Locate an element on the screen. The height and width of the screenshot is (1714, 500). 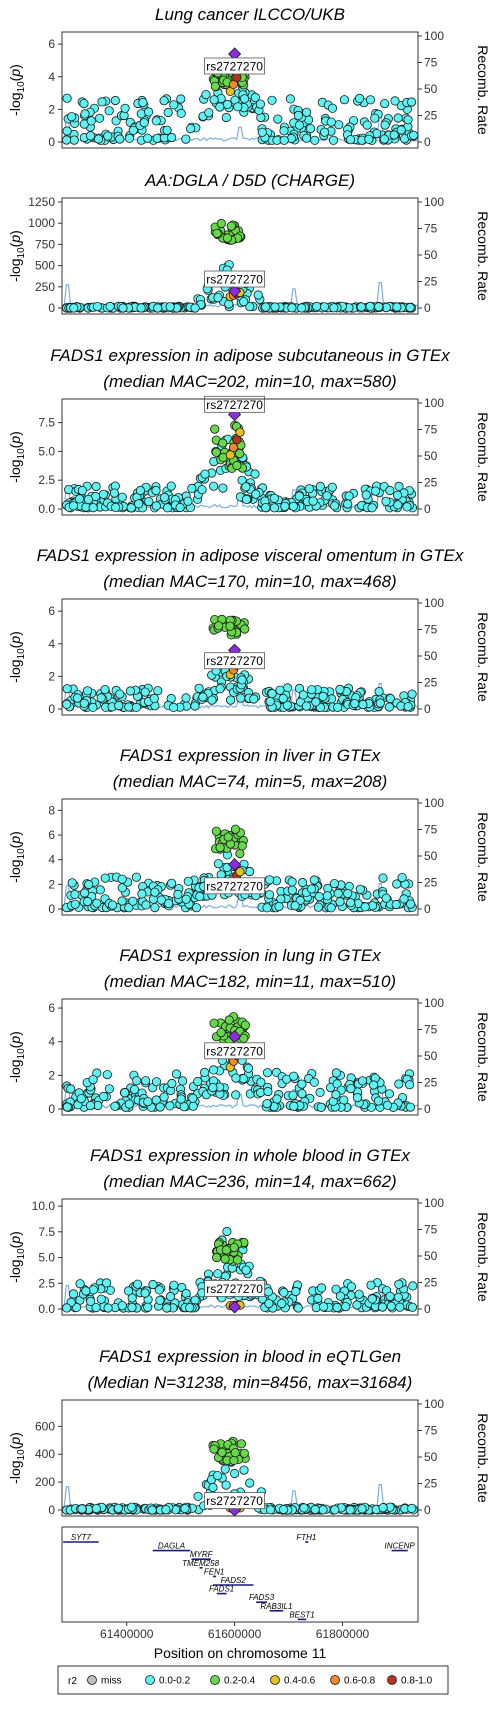
y-tick-label: 0 is located at coordinates (51, 308).